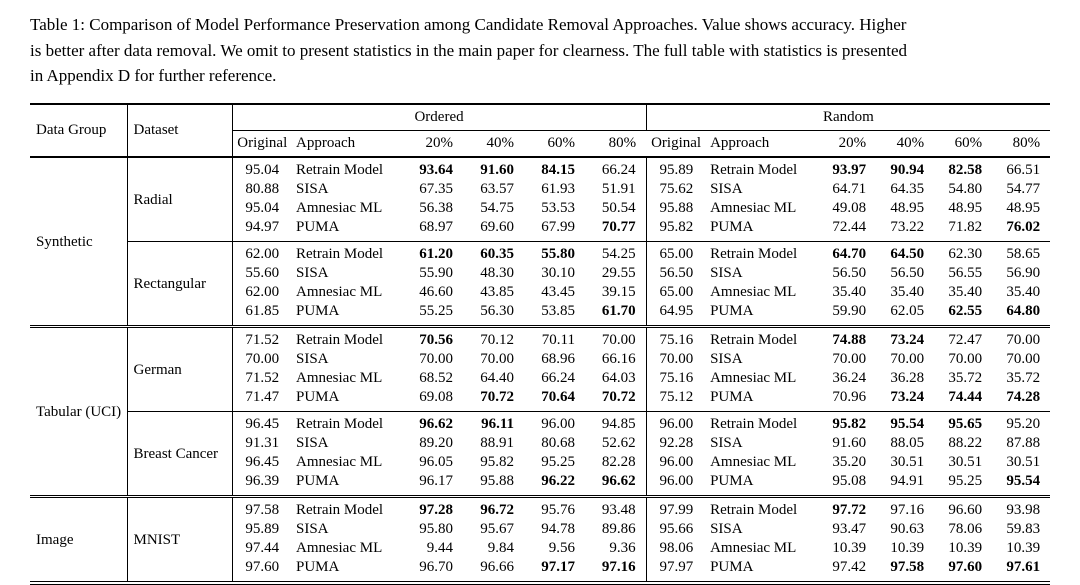 The height and width of the screenshot is (585, 1080). I want to click on random-approach-cell: Amnesiac ML, so click(753, 547).